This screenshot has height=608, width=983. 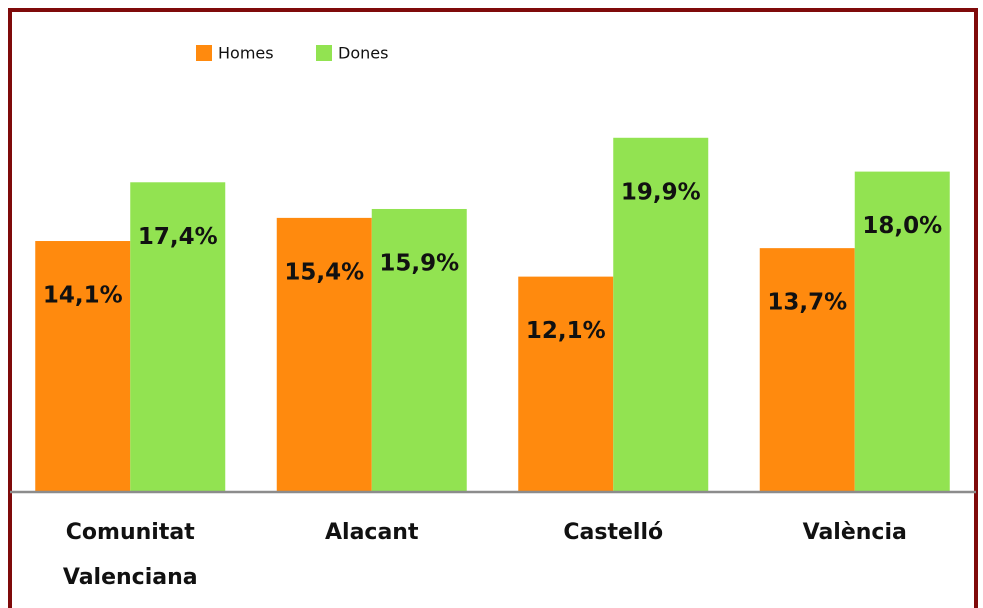 I want to click on value-label: 12,1%, so click(x=566, y=331).